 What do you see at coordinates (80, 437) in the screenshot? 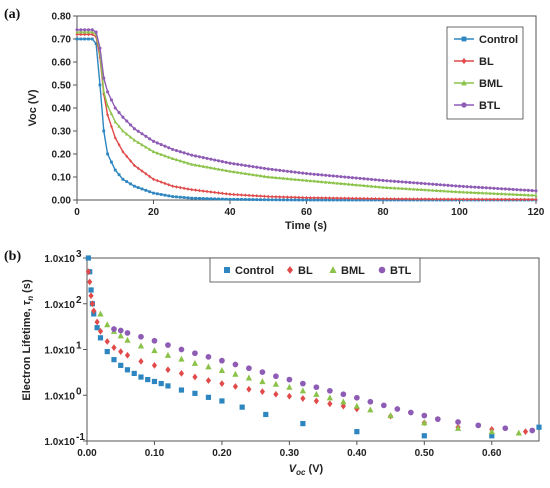
I see `panel-b-y-tick-exponent: -1` at bounding box center [80, 437].